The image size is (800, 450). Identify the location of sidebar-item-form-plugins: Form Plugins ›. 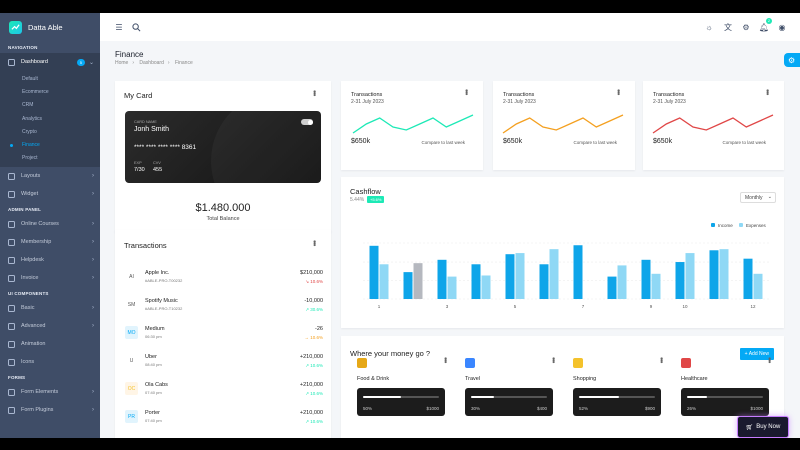
(50, 410).